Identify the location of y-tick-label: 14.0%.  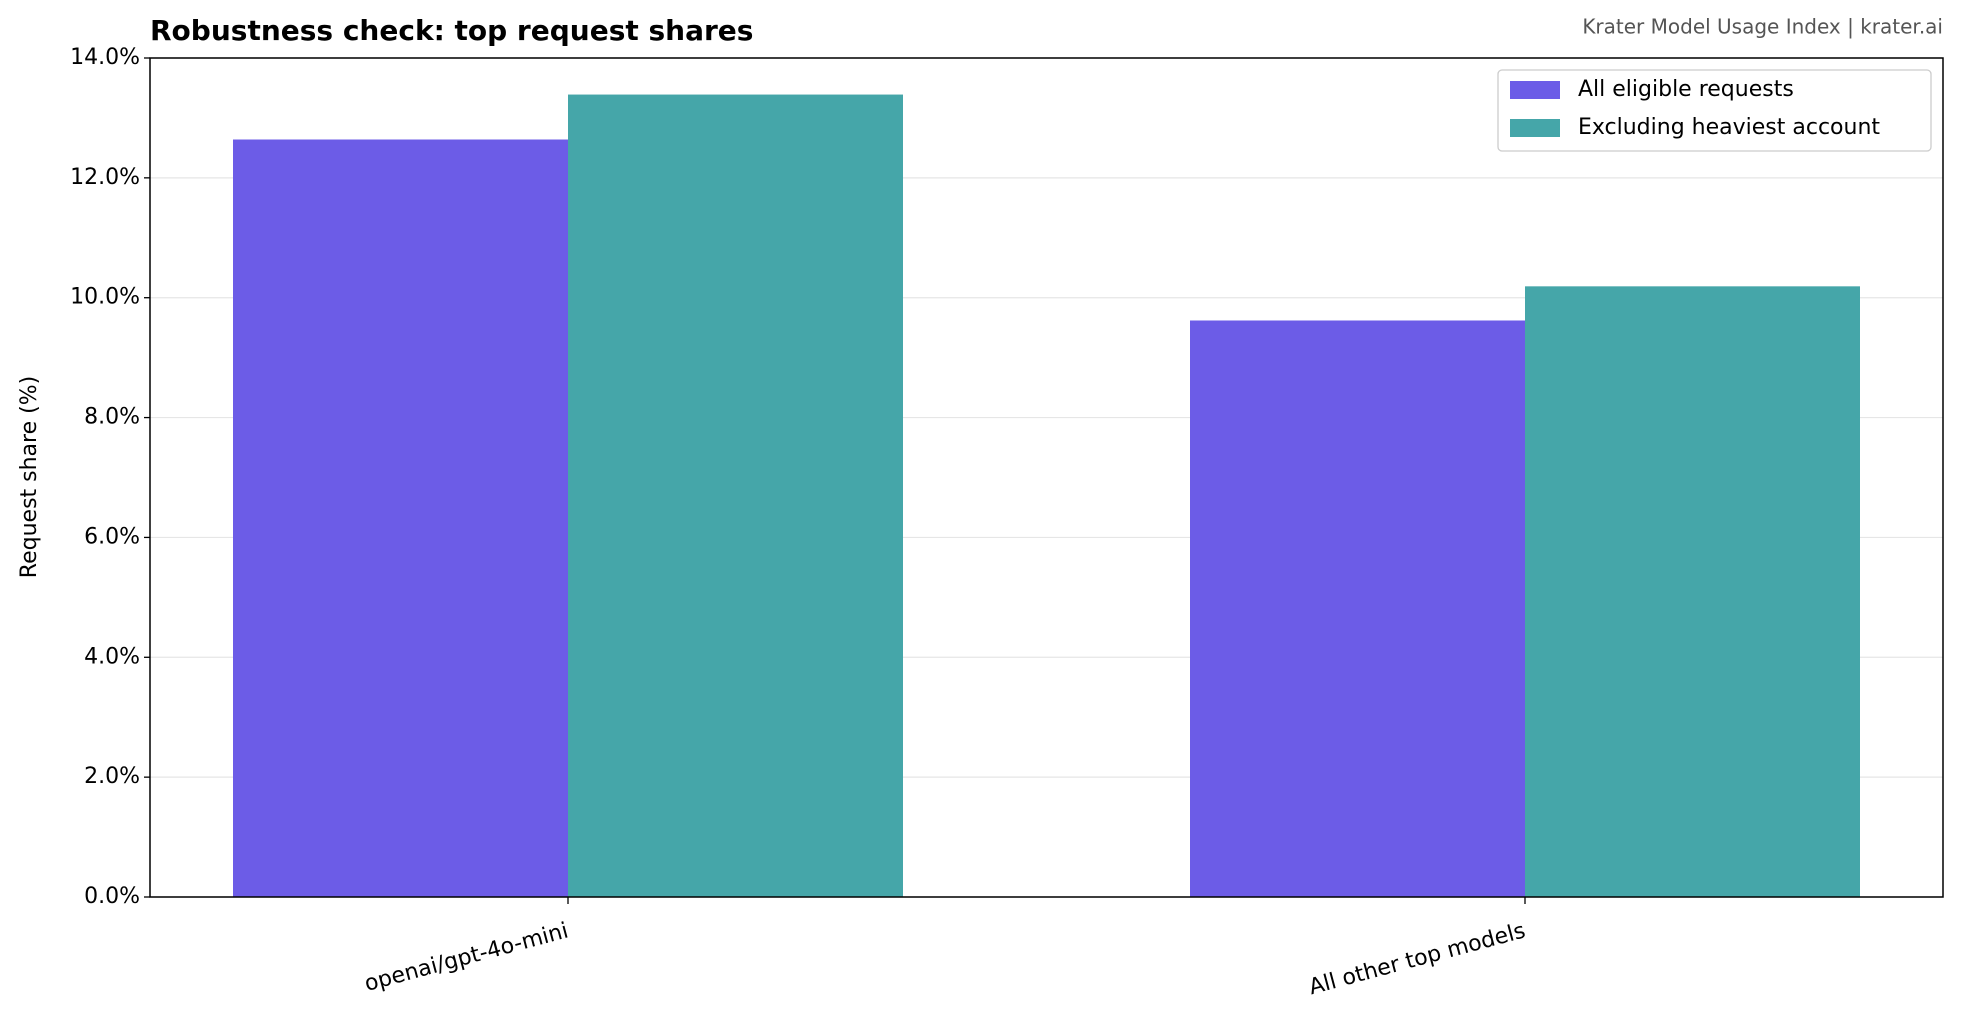
(105, 57).